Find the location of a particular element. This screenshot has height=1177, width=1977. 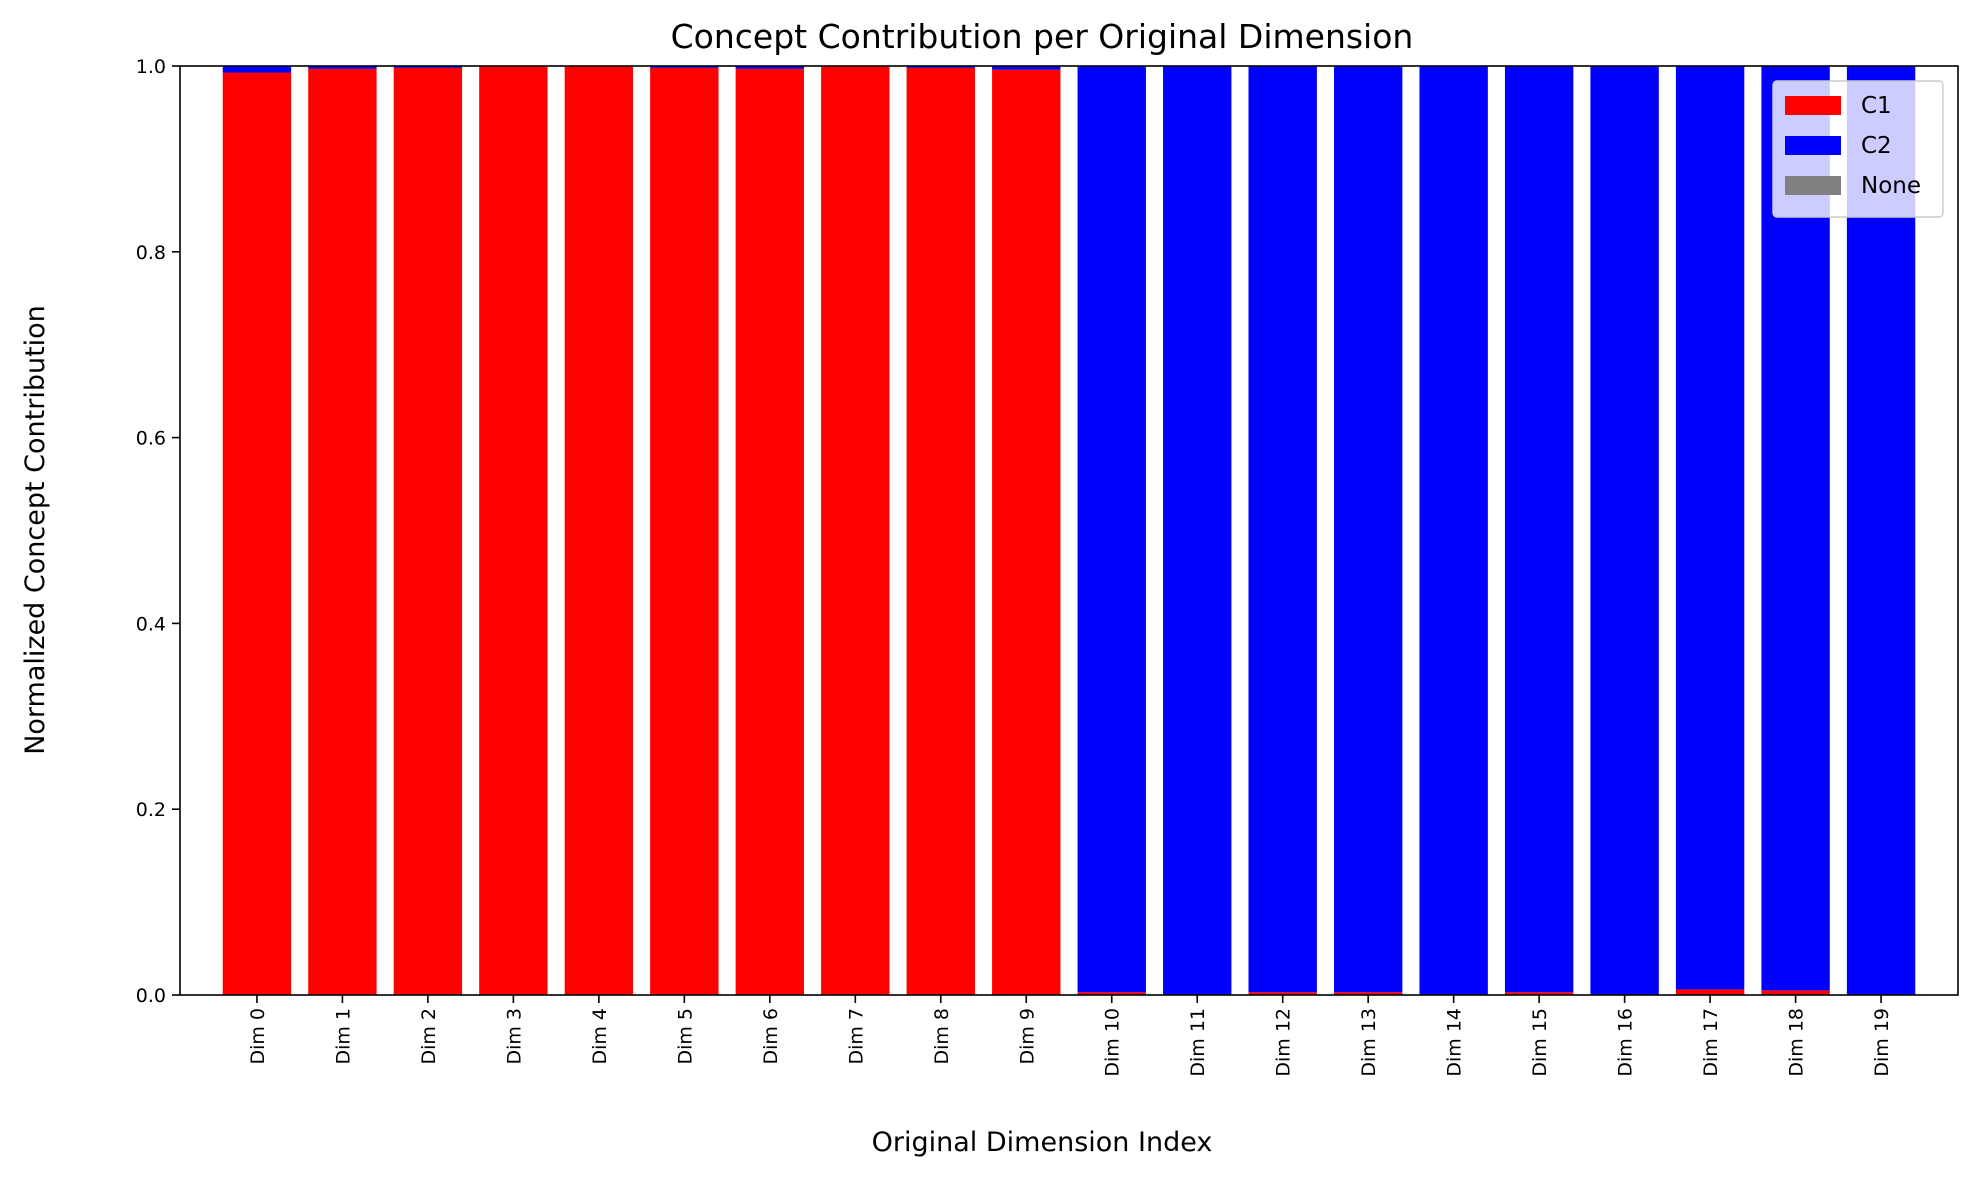

x-tick-label: Dim 14 is located at coordinates (1455, 1042).